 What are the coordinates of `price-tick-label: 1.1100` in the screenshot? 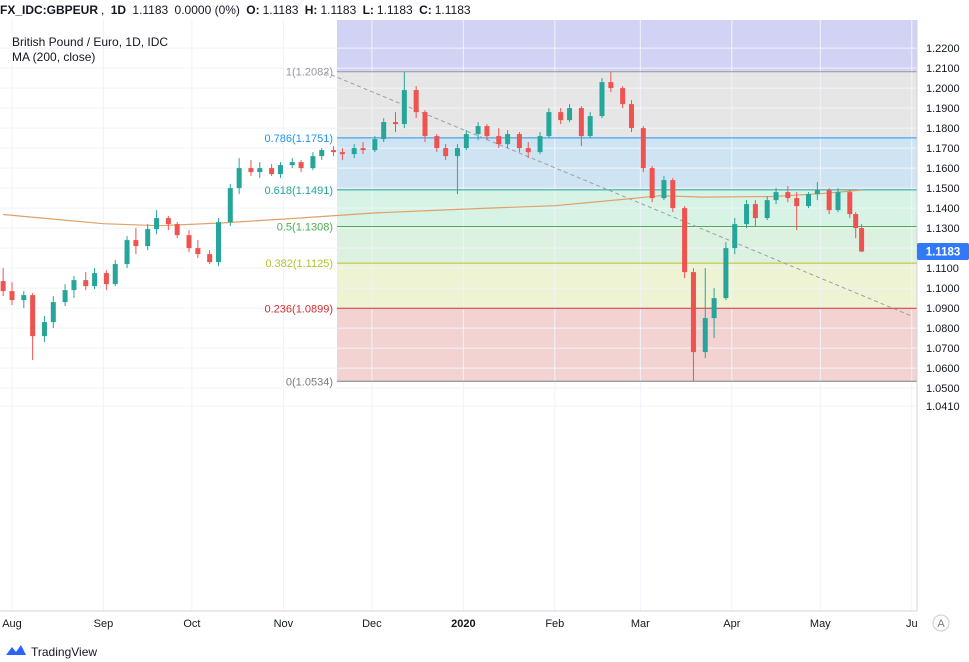 It's located at (942, 269).